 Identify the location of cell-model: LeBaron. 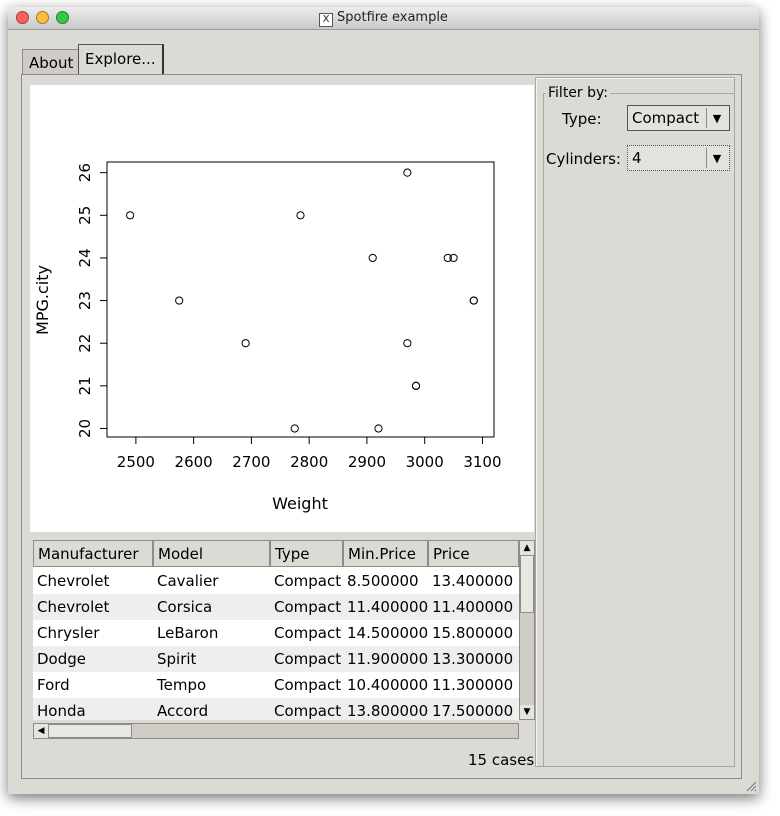
(188, 633).